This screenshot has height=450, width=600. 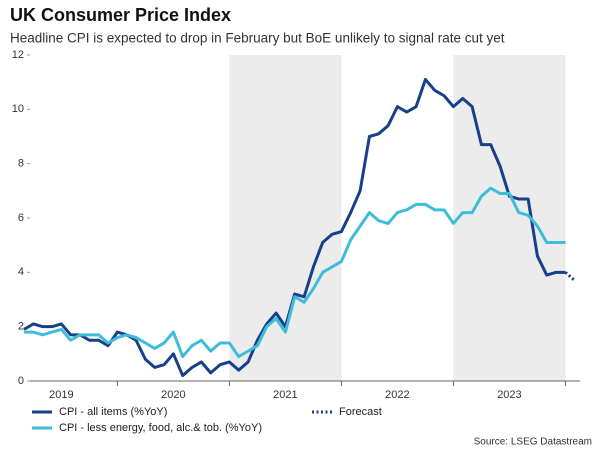 What do you see at coordinates (21, 218) in the screenshot?
I see `y-tick-label: 6` at bounding box center [21, 218].